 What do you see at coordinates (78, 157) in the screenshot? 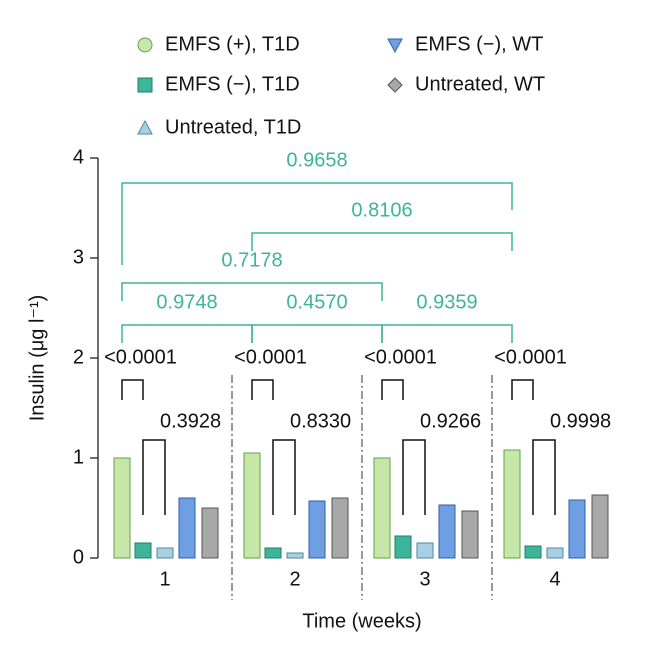
I see `y-tick-label: 4` at bounding box center [78, 157].